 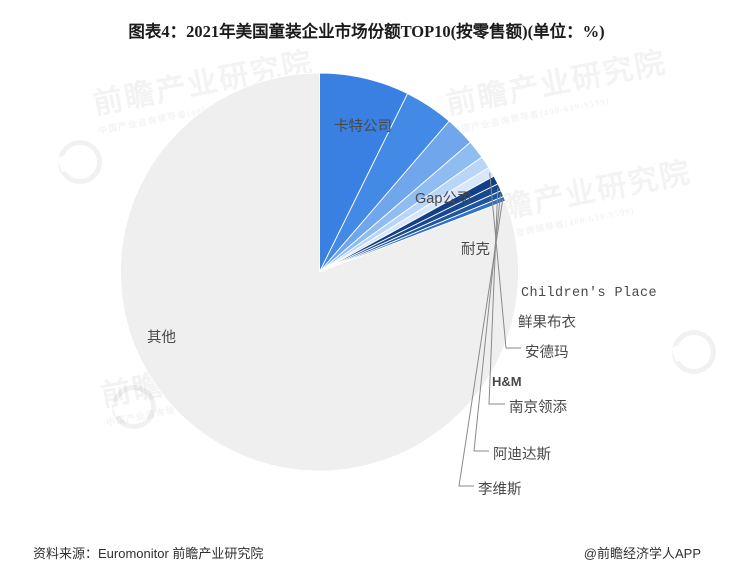 What do you see at coordinates (547, 353) in the screenshot?
I see `slice-label-under-armour: 安德玛` at bounding box center [547, 353].